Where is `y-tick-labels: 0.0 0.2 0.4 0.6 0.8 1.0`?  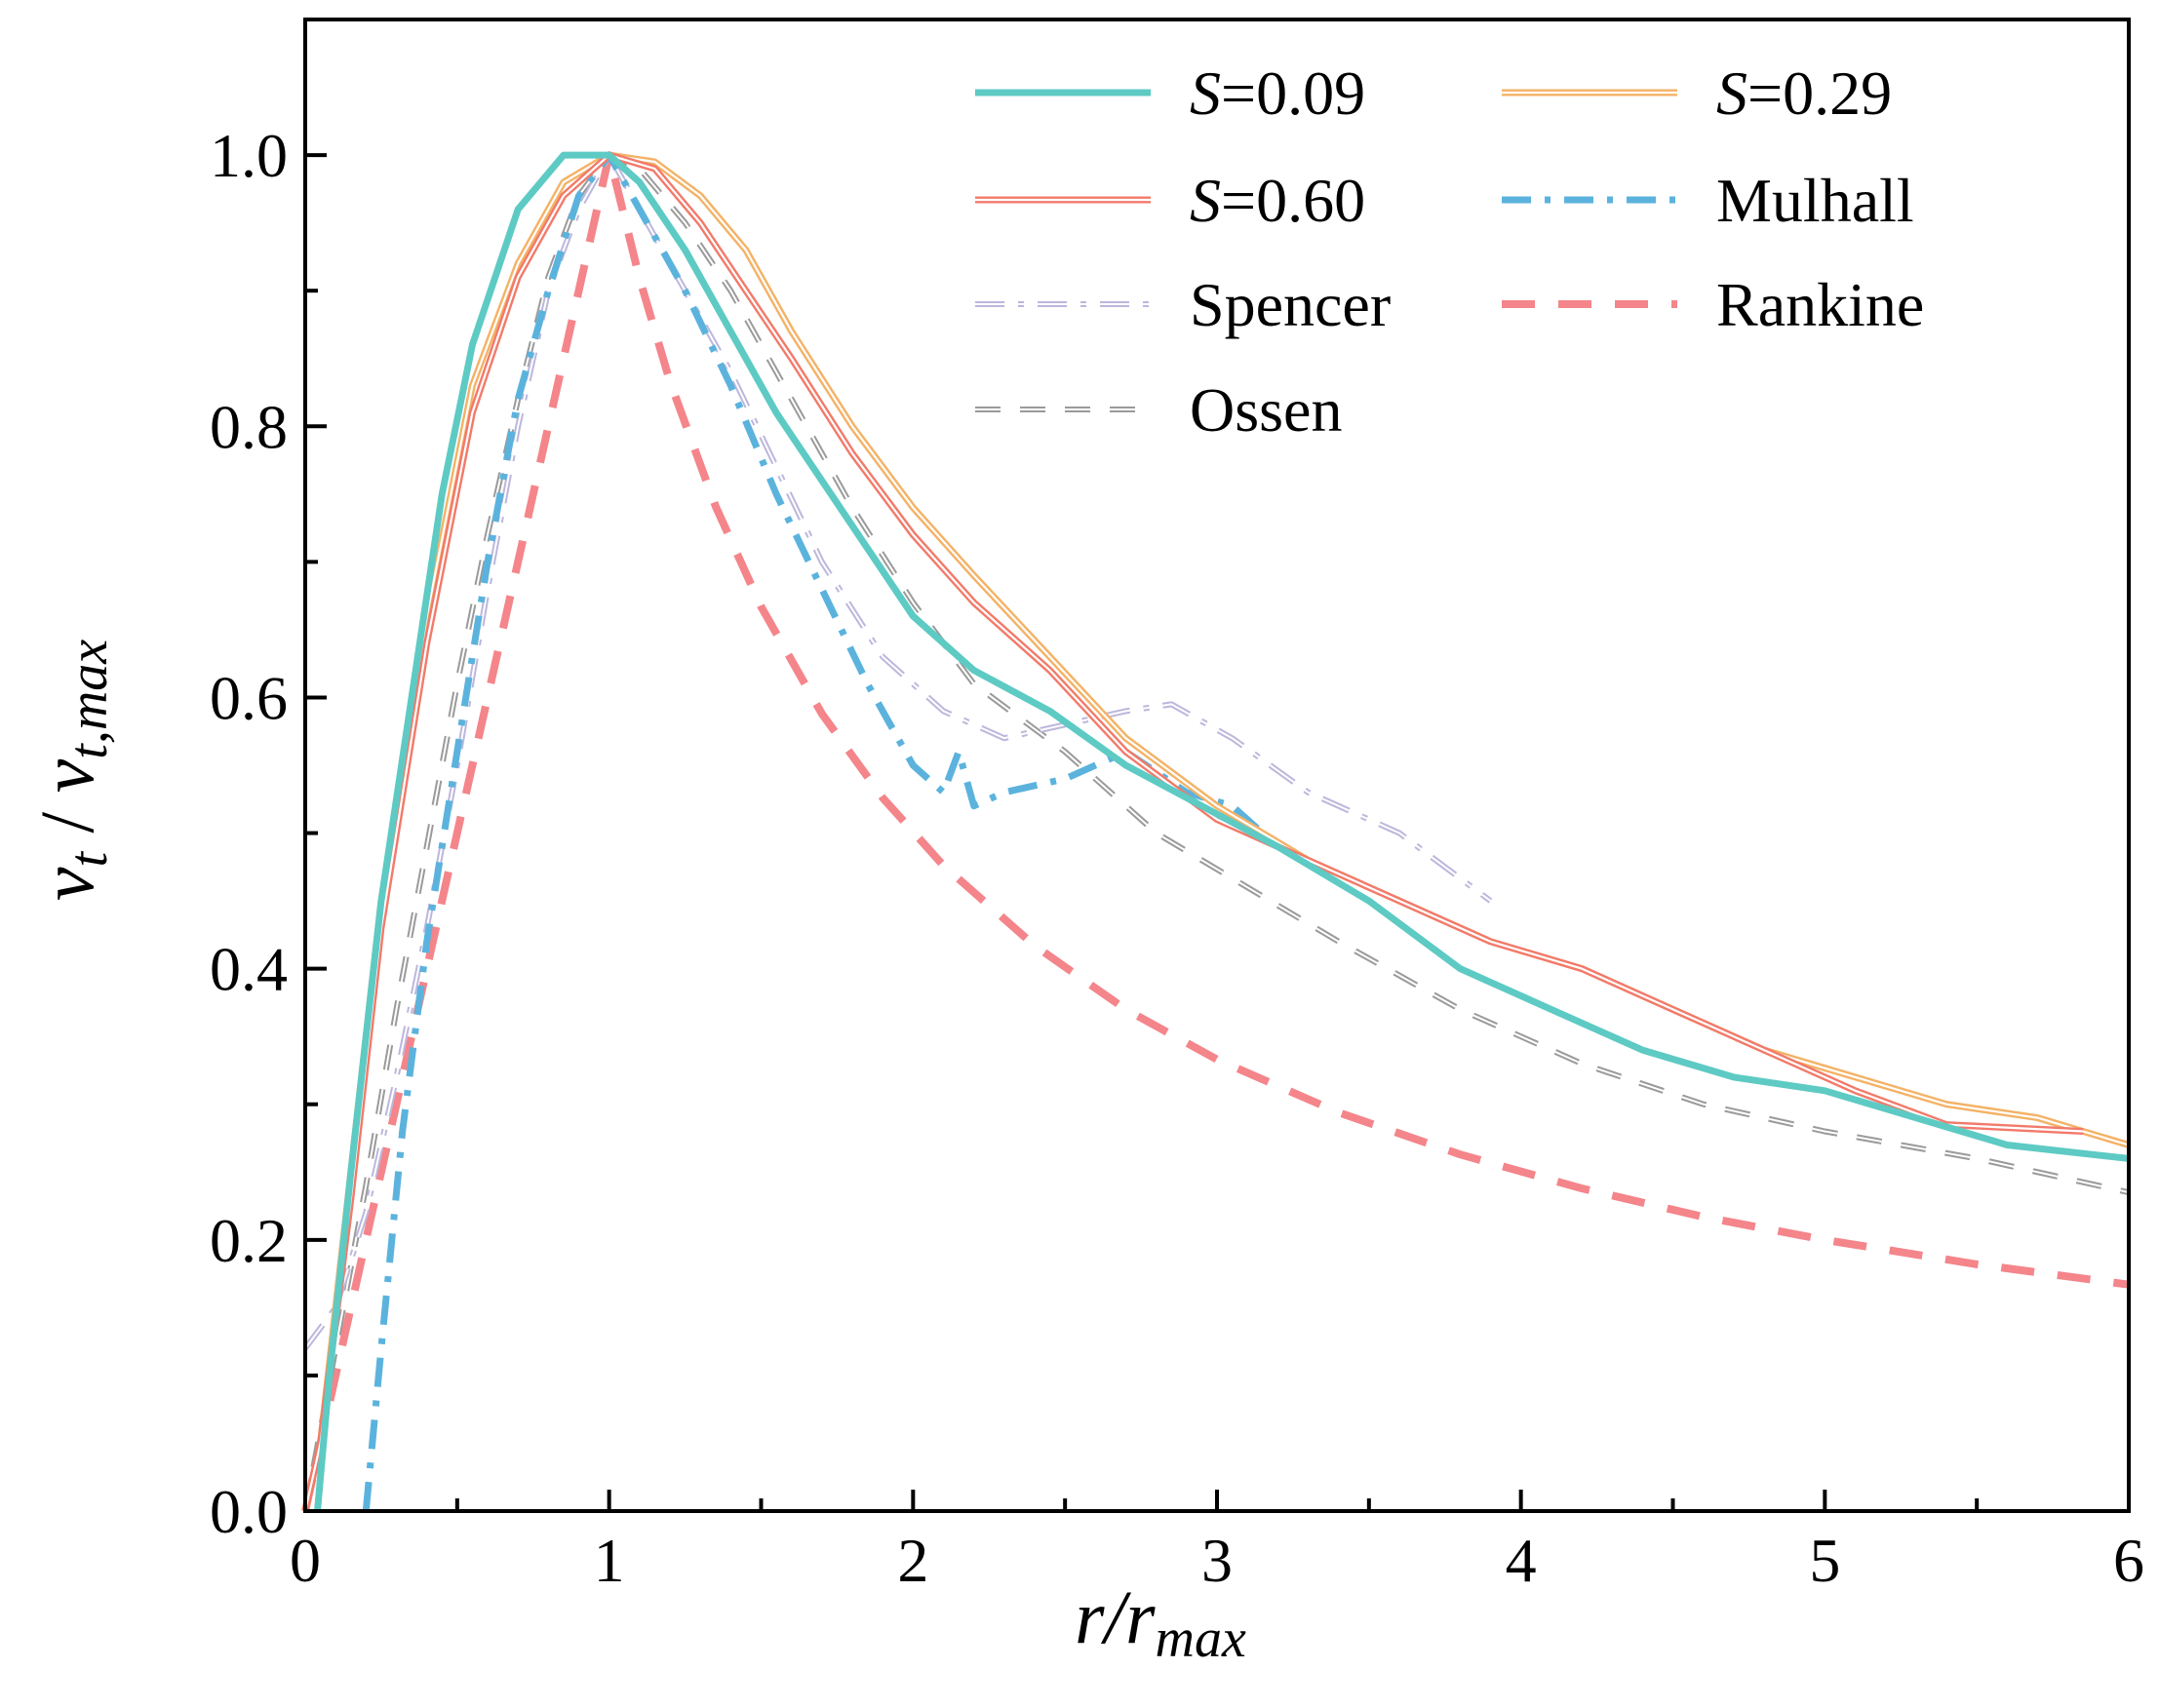
y-tick-labels: 0.0 0.2 0.4 0.6 0.8 1.0 is located at coordinates (249, 833).